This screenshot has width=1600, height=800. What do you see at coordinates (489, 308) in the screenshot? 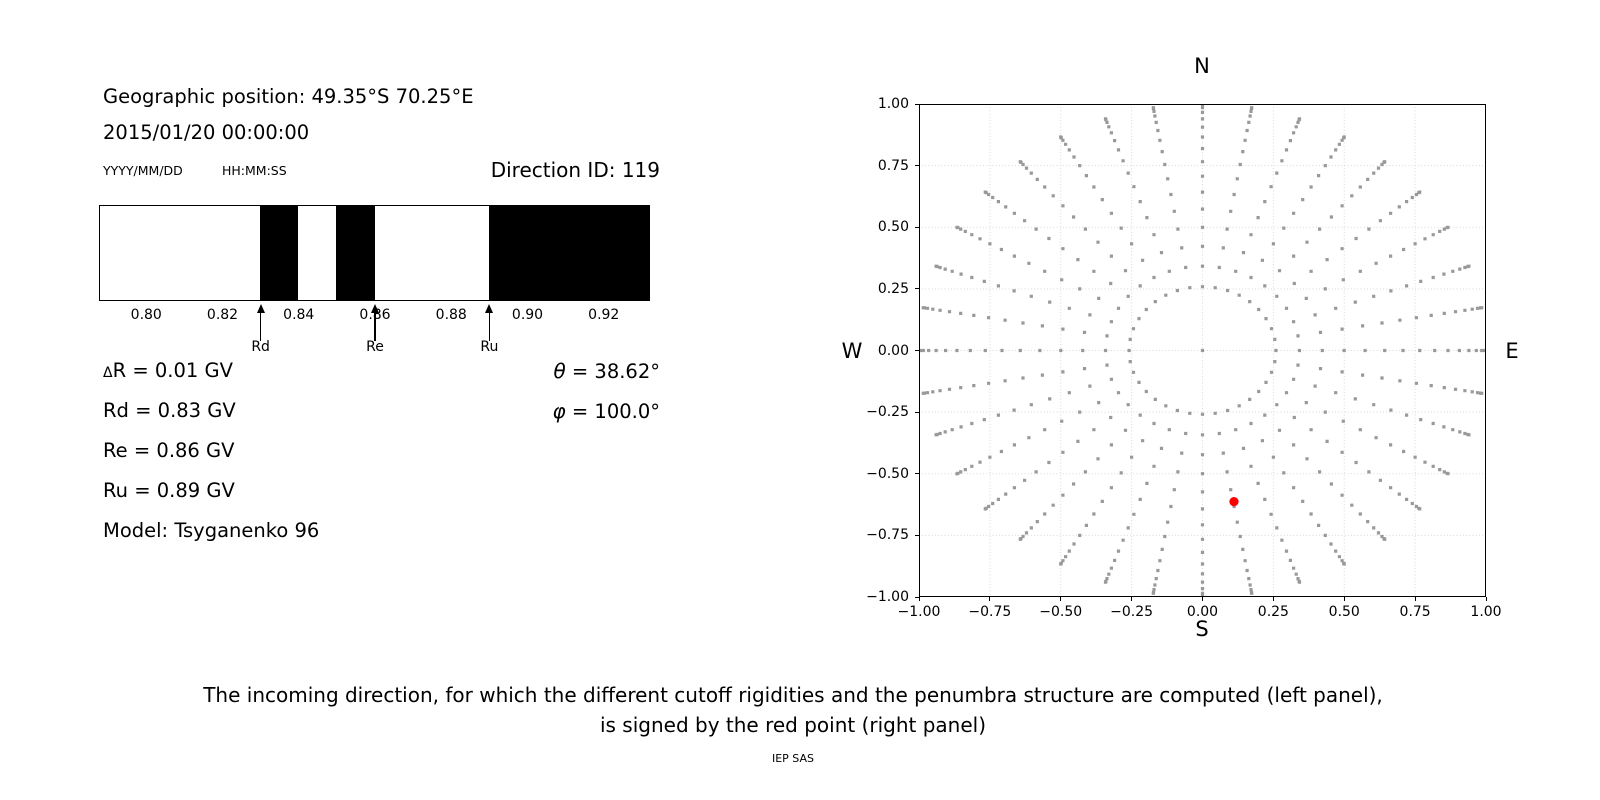
I see `cutoff-arrow-head-ru` at bounding box center [489, 308].